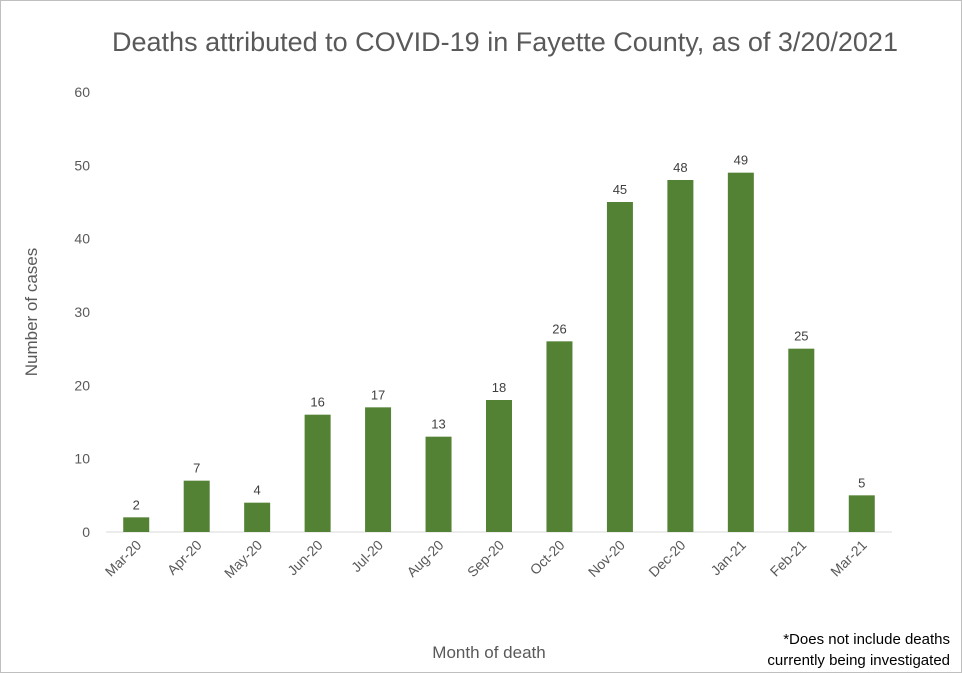 This screenshot has height=673, width=962. Describe the element at coordinates (680, 167) in the screenshot. I see `bar-value-label: 48` at that location.